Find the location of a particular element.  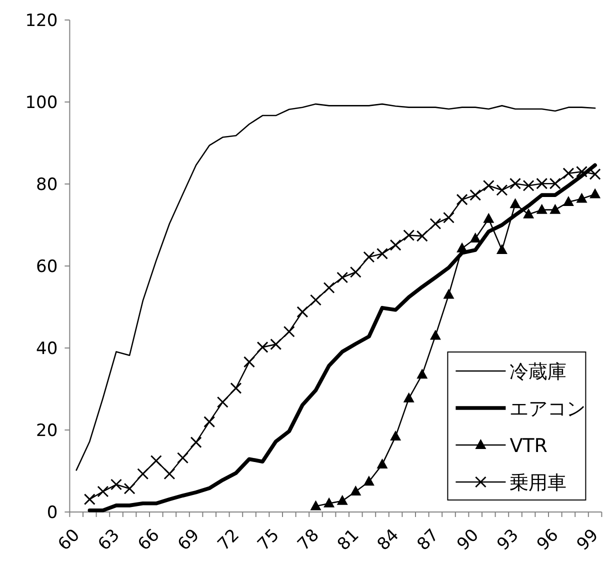

x-tick-label: 96 is located at coordinates (548, 540).